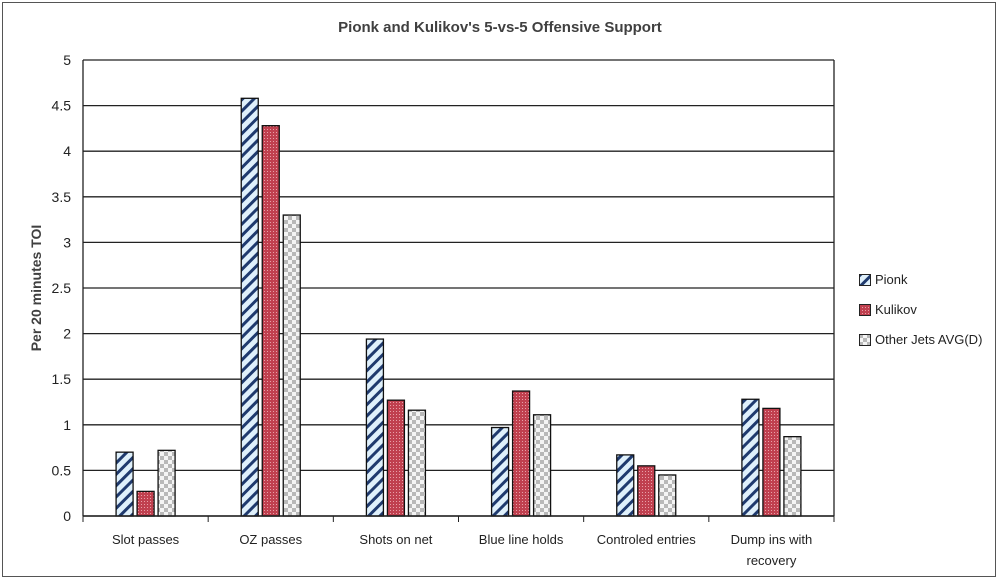 This screenshot has width=1000, height=582. I want to click on legend-item-pionk: Pionk, so click(883, 279).